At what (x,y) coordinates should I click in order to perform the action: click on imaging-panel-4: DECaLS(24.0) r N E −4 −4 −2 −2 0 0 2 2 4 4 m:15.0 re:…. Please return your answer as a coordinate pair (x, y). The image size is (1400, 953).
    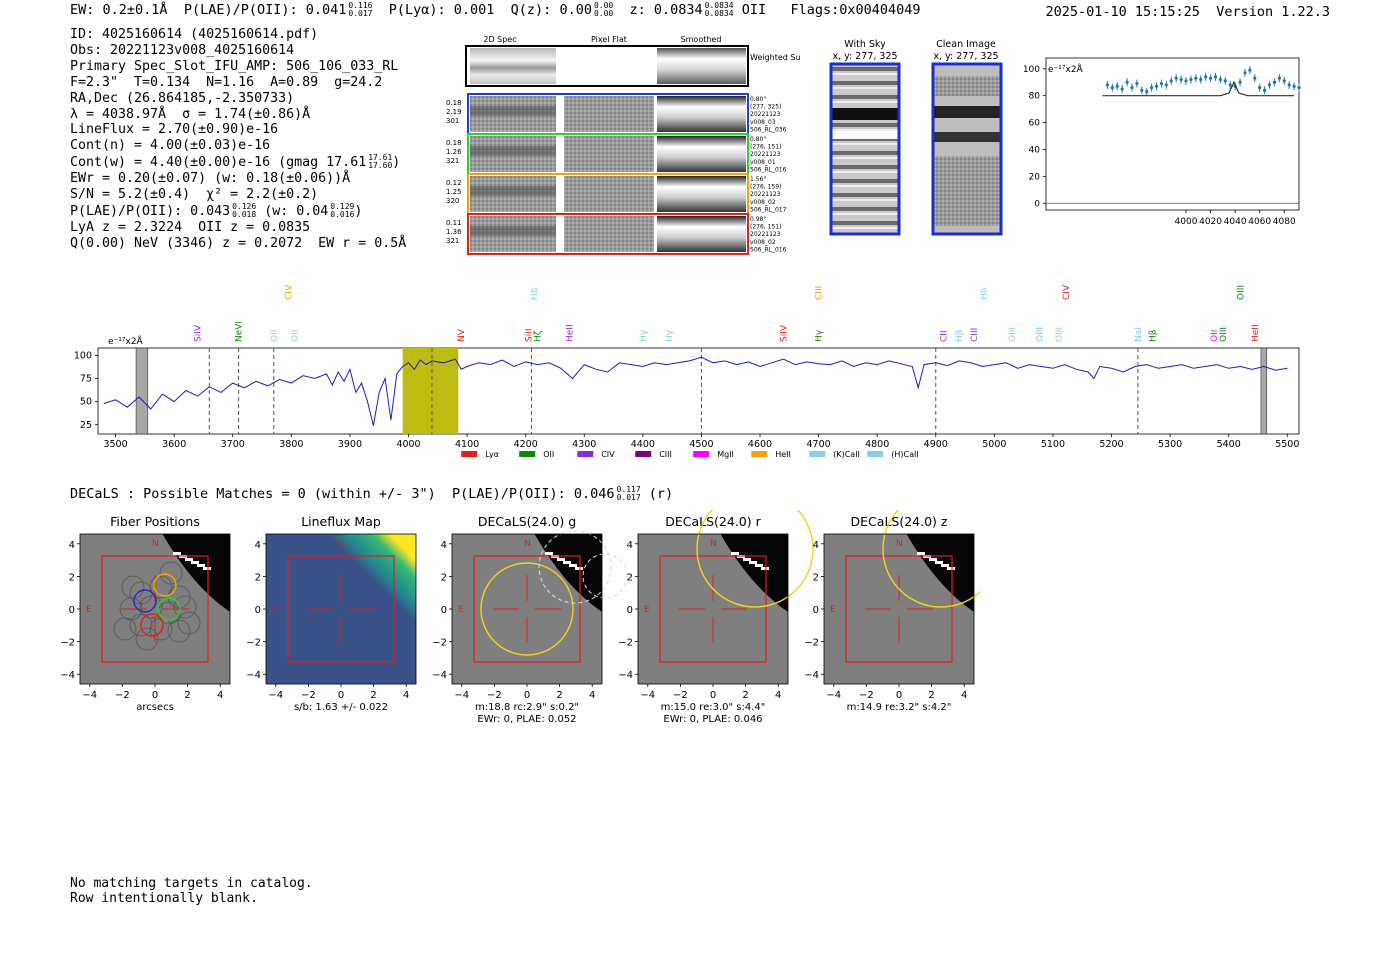
    Looking at the image, I should click on (716, 617).